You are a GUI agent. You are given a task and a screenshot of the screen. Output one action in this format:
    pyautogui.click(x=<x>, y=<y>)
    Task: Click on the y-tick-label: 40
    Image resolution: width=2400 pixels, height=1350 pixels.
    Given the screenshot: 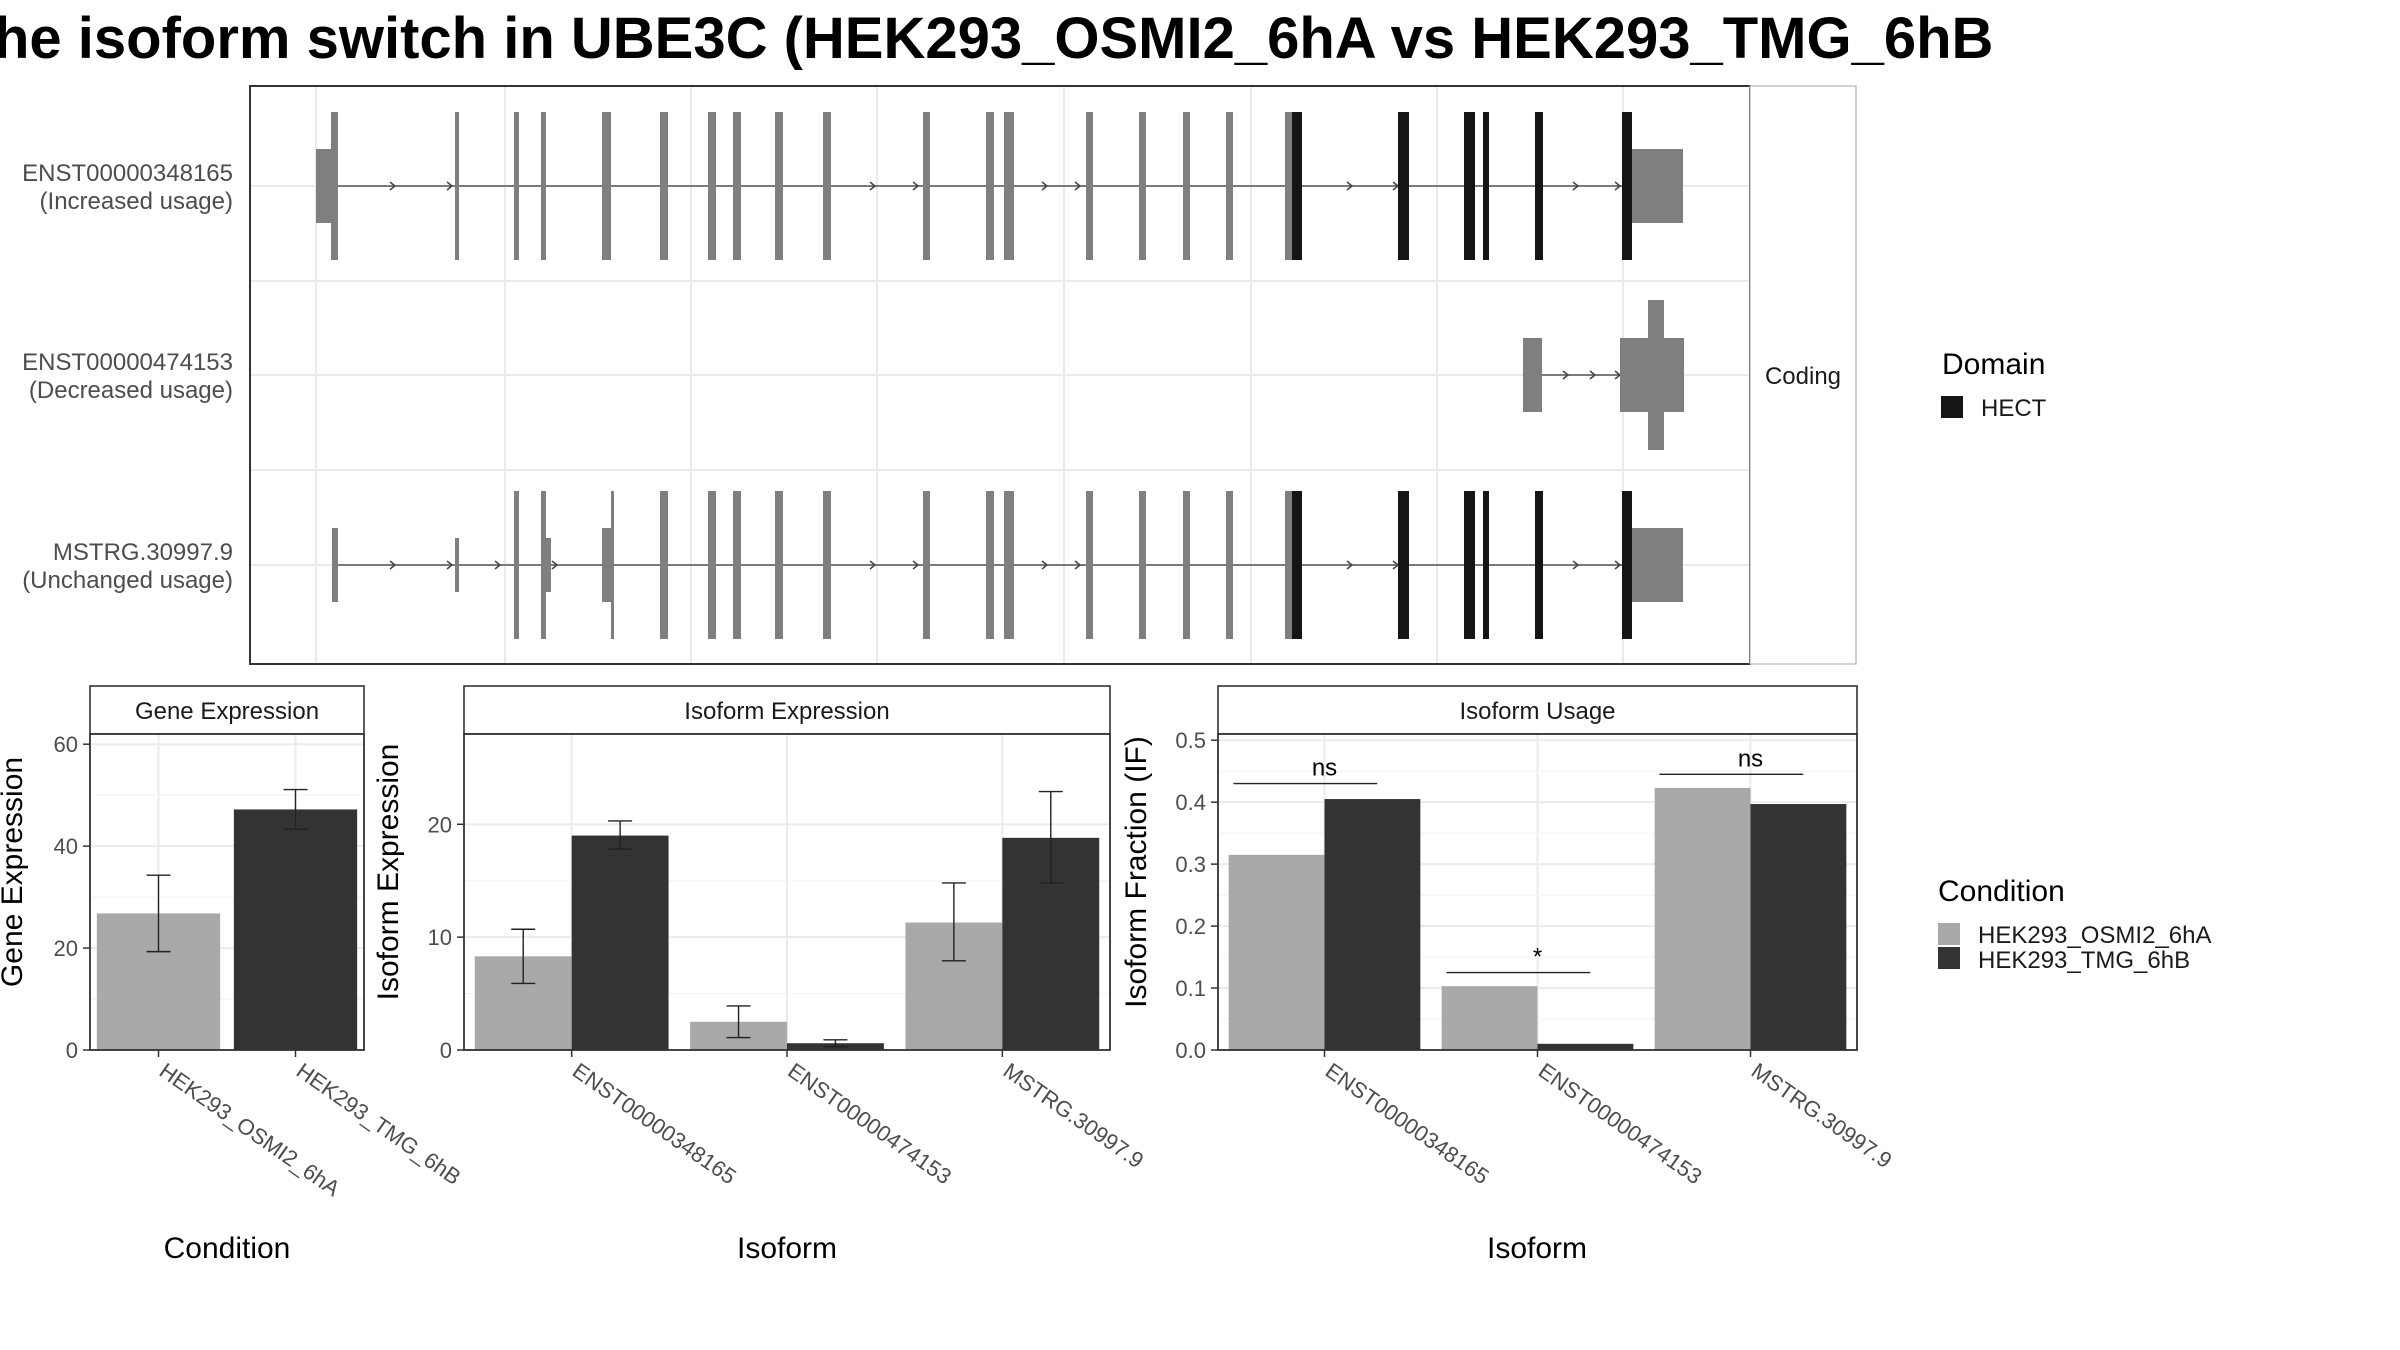 What is the action you would take?
    pyautogui.click(x=66, y=846)
    